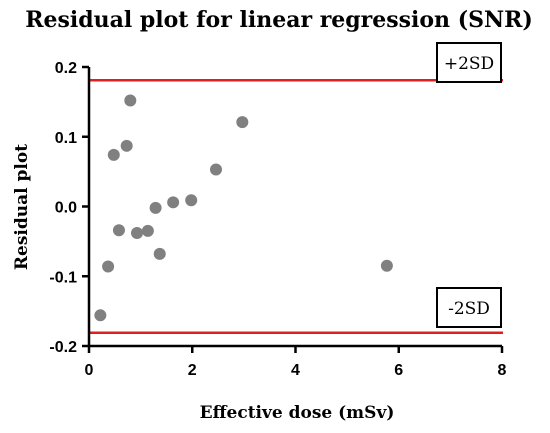  What do you see at coordinates (66, 138) in the screenshot?
I see `y-tick-label: 0.1` at bounding box center [66, 138].